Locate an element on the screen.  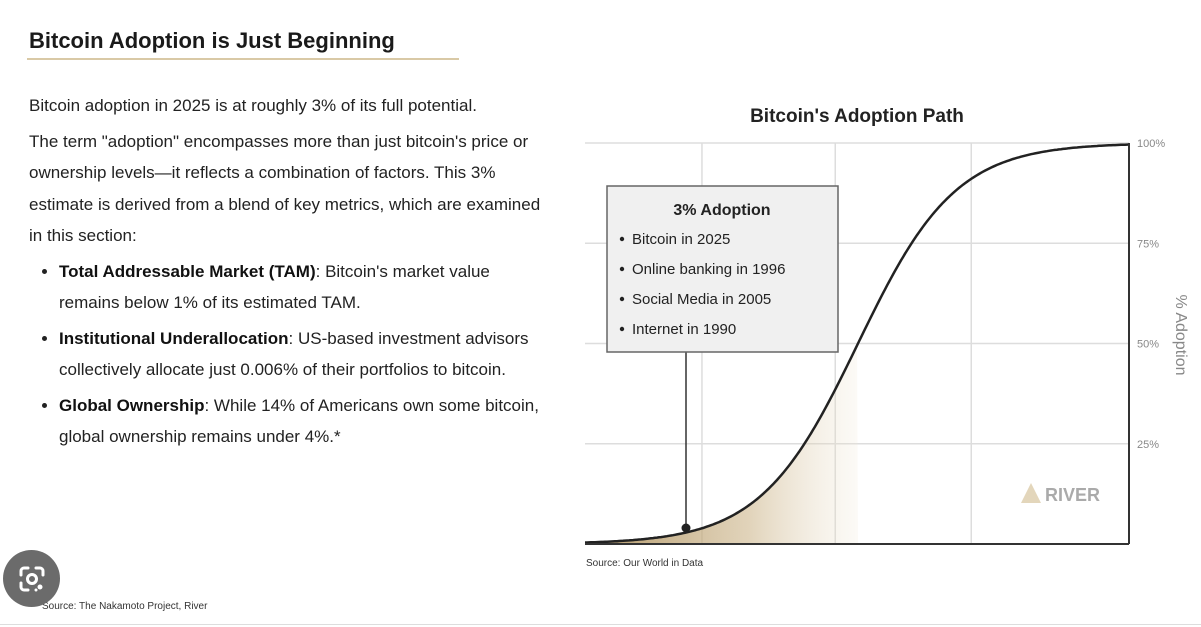
callout-title: 3% Adoption is located at coordinates (721, 210).